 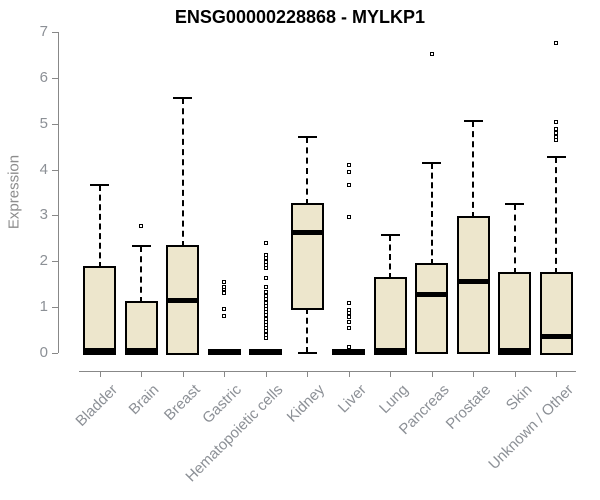 I want to click on whisker-low-cap-kidney, so click(x=307, y=353).